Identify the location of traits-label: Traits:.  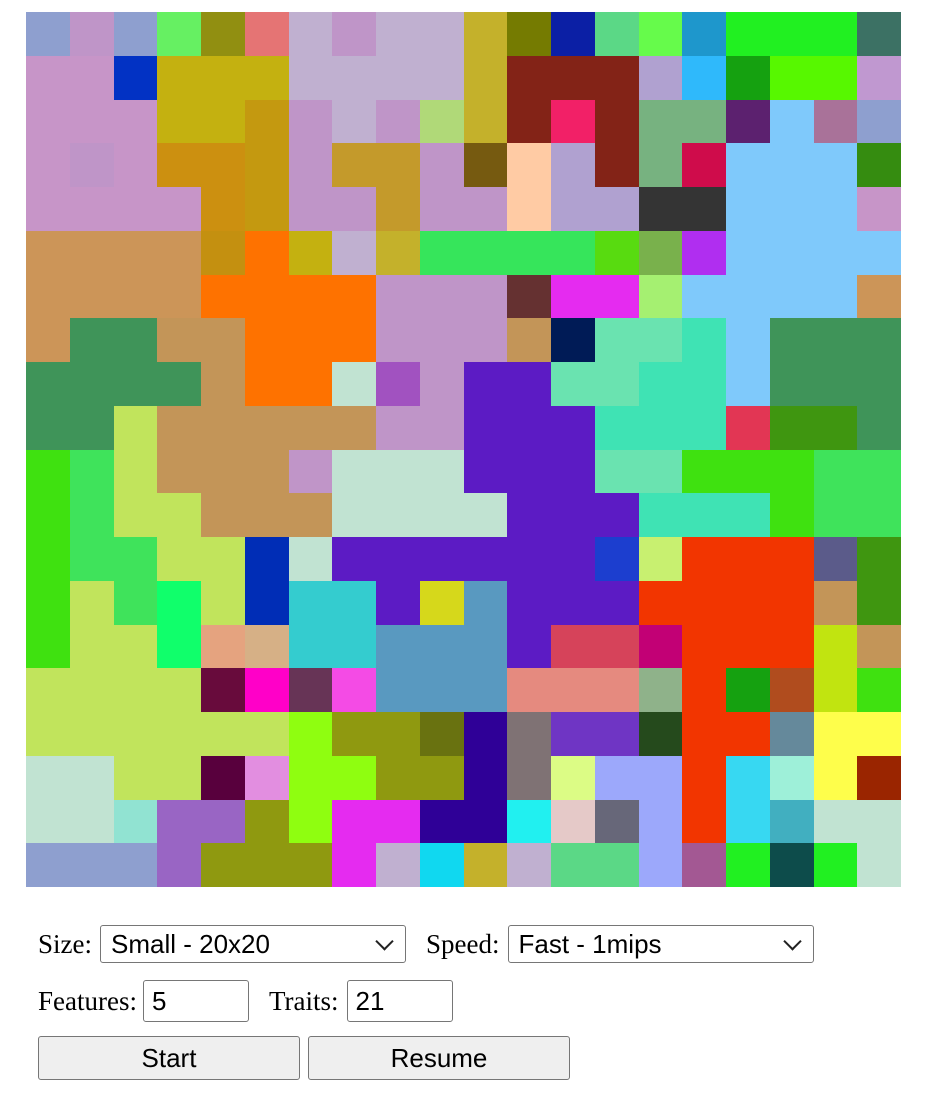
(303, 1000).